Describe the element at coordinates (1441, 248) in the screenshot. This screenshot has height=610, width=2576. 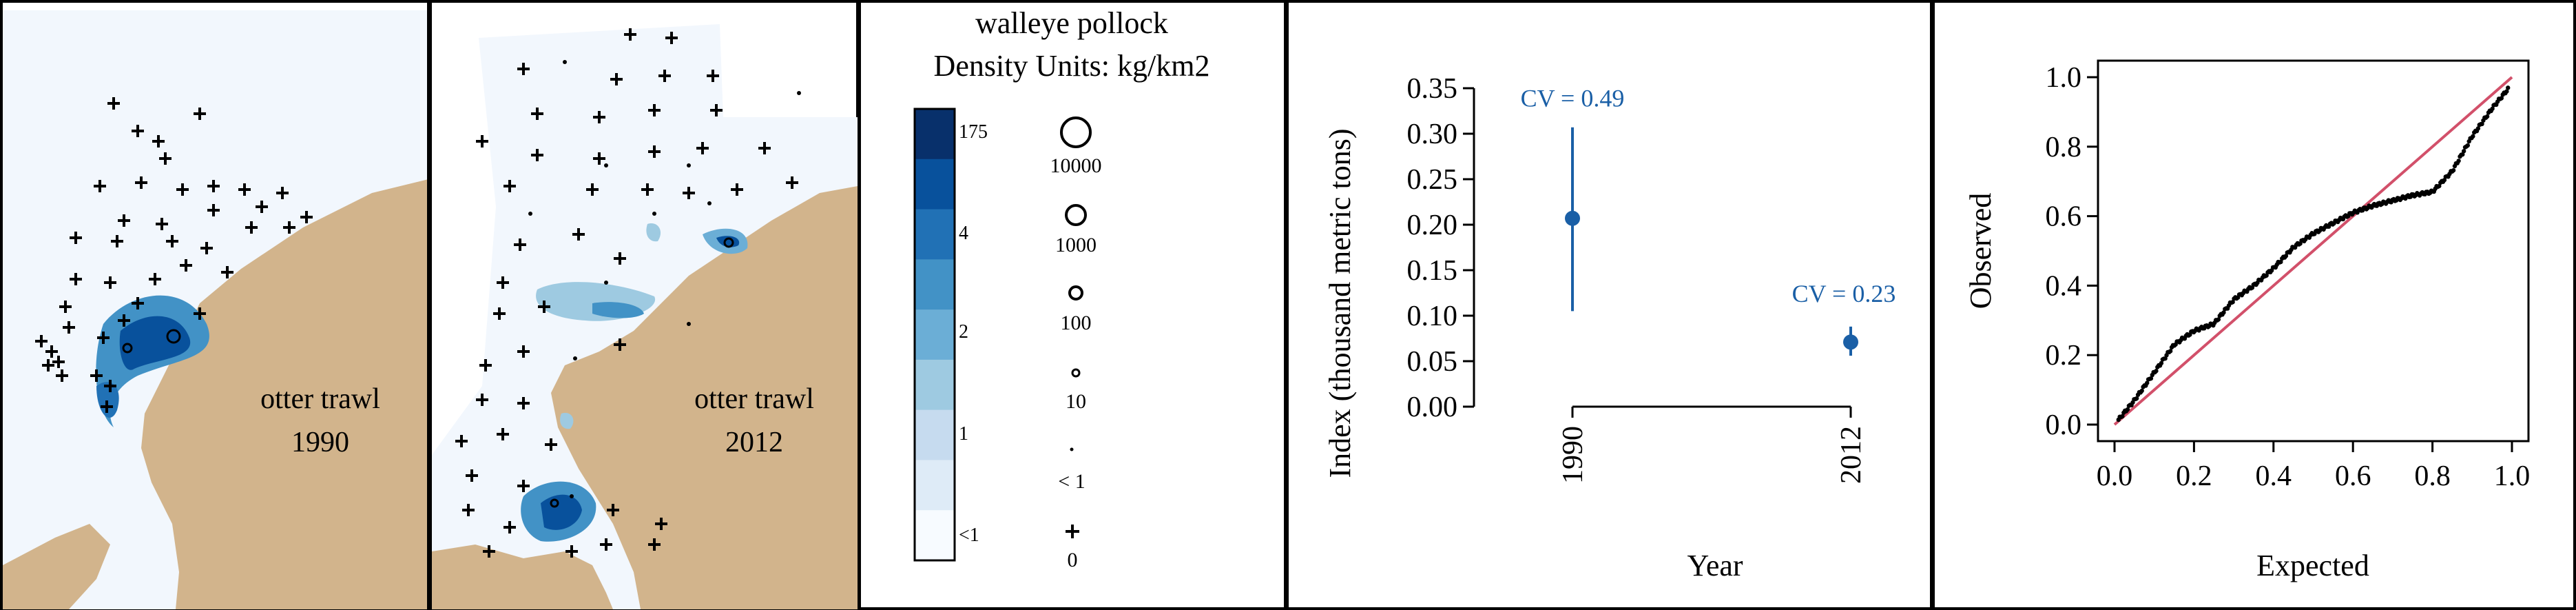
I see `y-axis: 0.00 0.05 0.10 0.15 0.20 0.25 0.30 0.35` at that location.